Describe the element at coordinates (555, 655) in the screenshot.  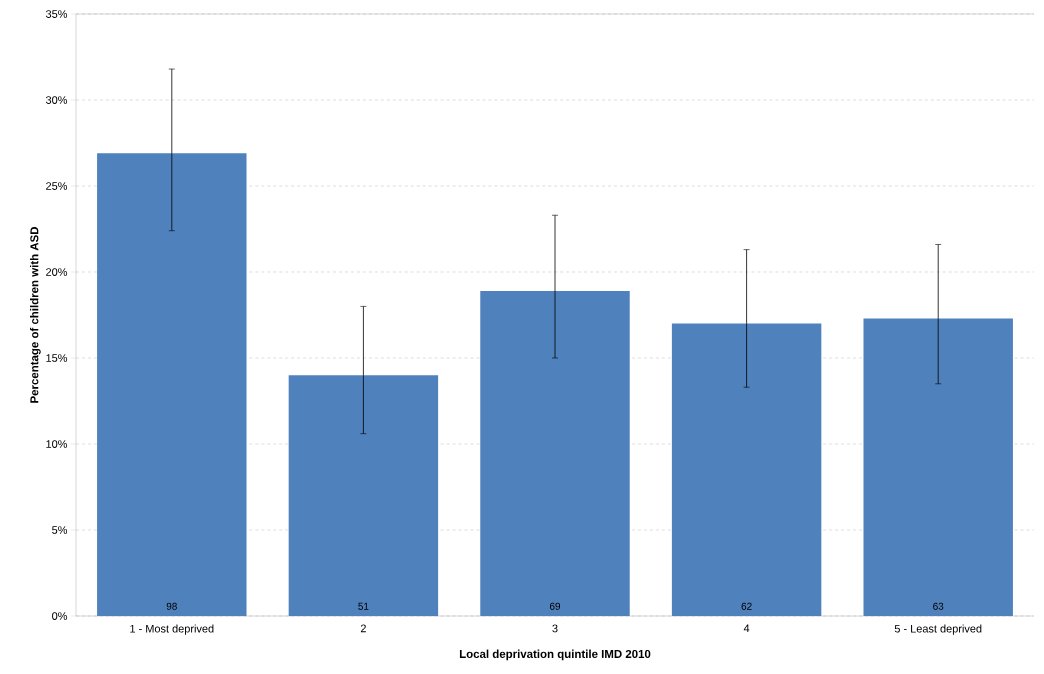
I see `x-axis-title: Local deprivation quintile IMD 2010` at that location.